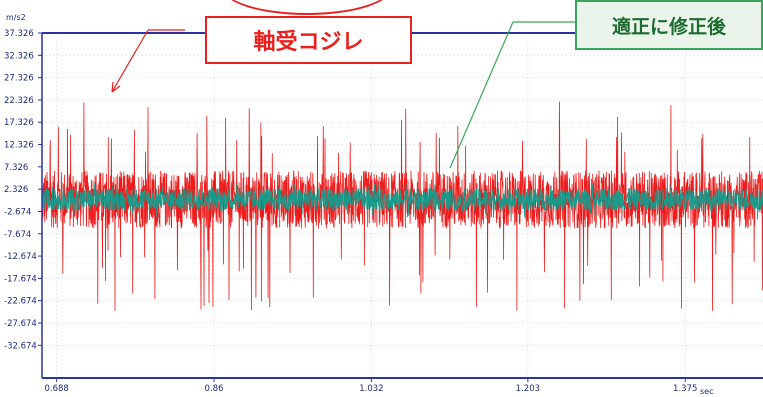 The height and width of the screenshot is (397, 763). I want to click on x-unit-label: sec, so click(707, 391).